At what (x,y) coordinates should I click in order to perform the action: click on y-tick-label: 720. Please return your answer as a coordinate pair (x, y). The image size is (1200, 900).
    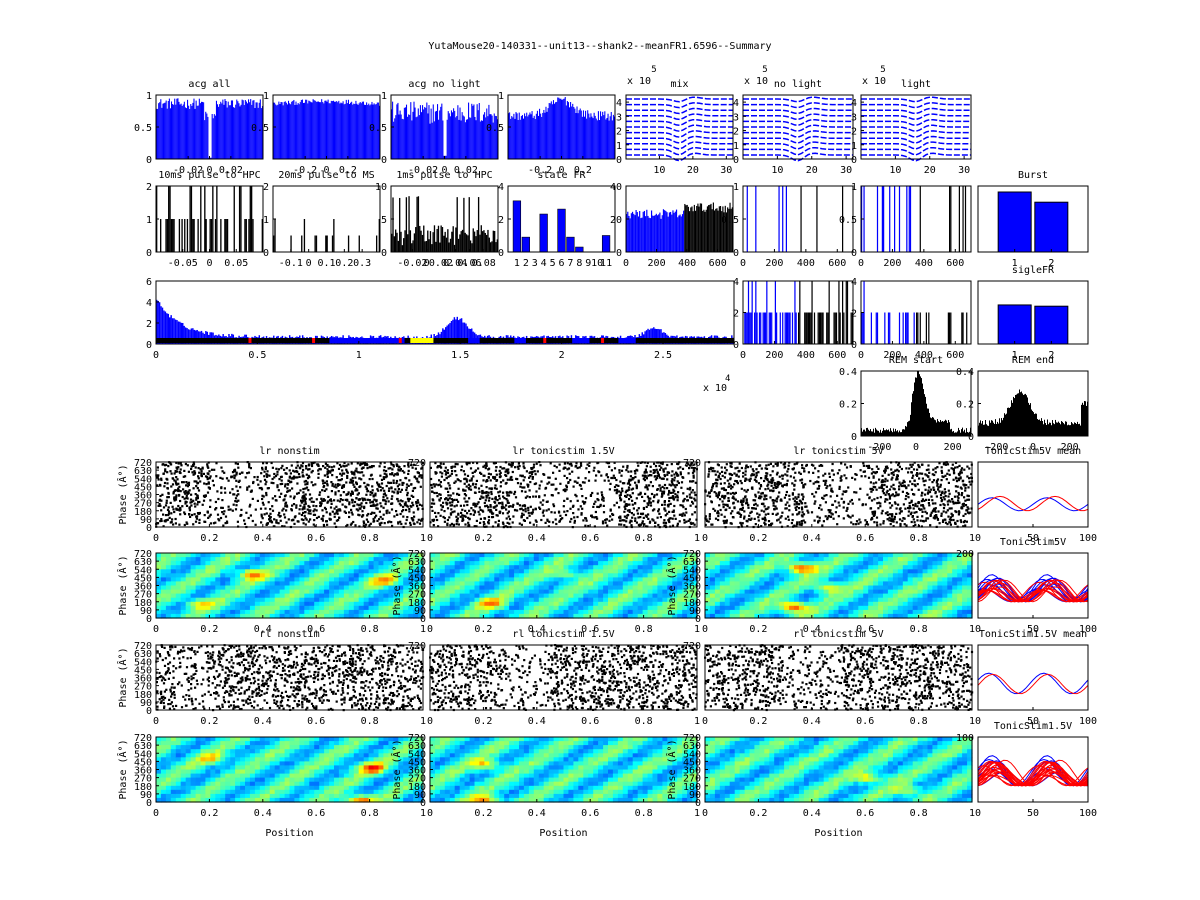
    Looking at the image, I should click on (417, 463).